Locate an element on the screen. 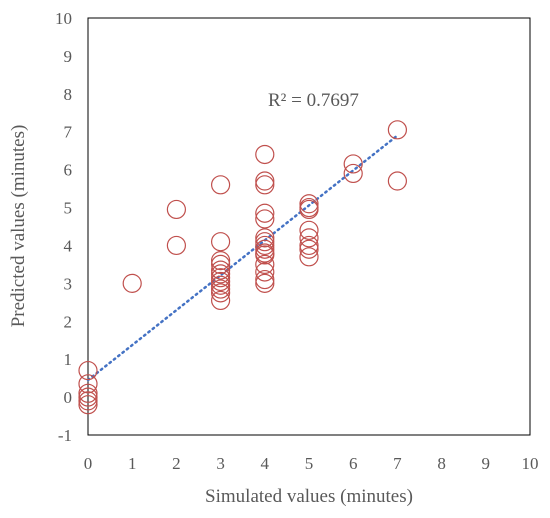 The height and width of the screenshot is (518, 550). y-tick-label: 0 is located at coordinates (68, 397).